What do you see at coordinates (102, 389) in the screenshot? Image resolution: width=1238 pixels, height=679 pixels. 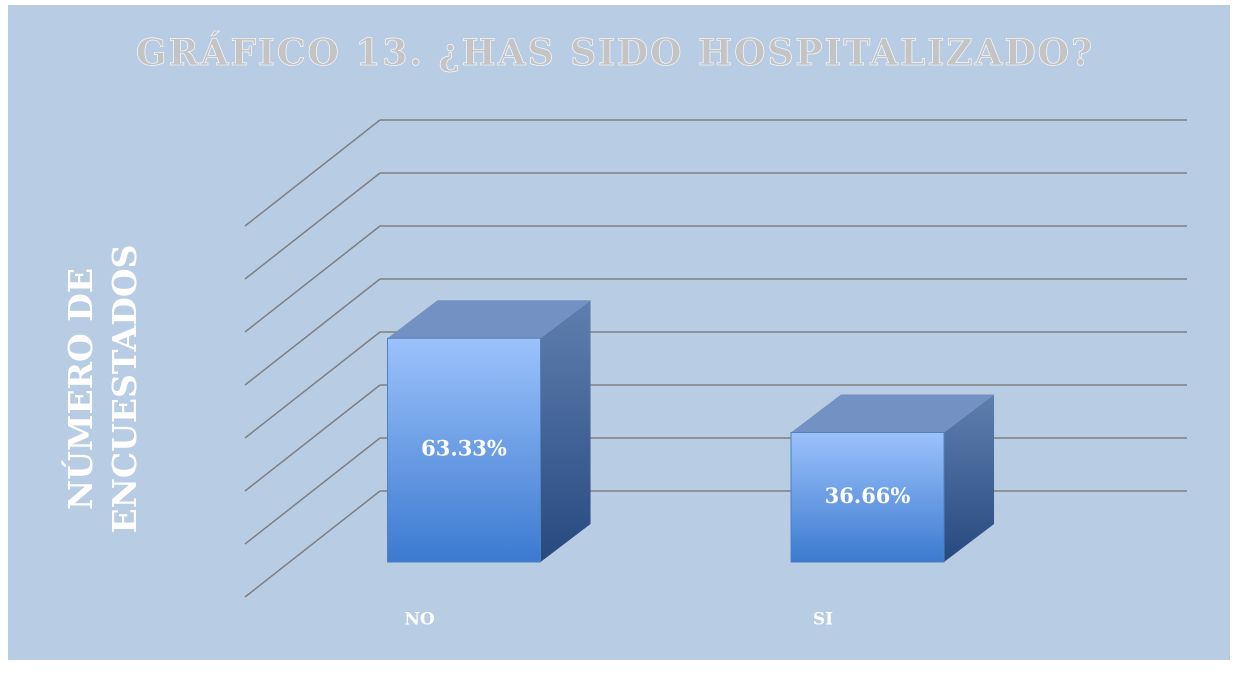 I see `y-axis-label: NÚMERO DE ENCUESTADOS` at bounding box center [102, 389].